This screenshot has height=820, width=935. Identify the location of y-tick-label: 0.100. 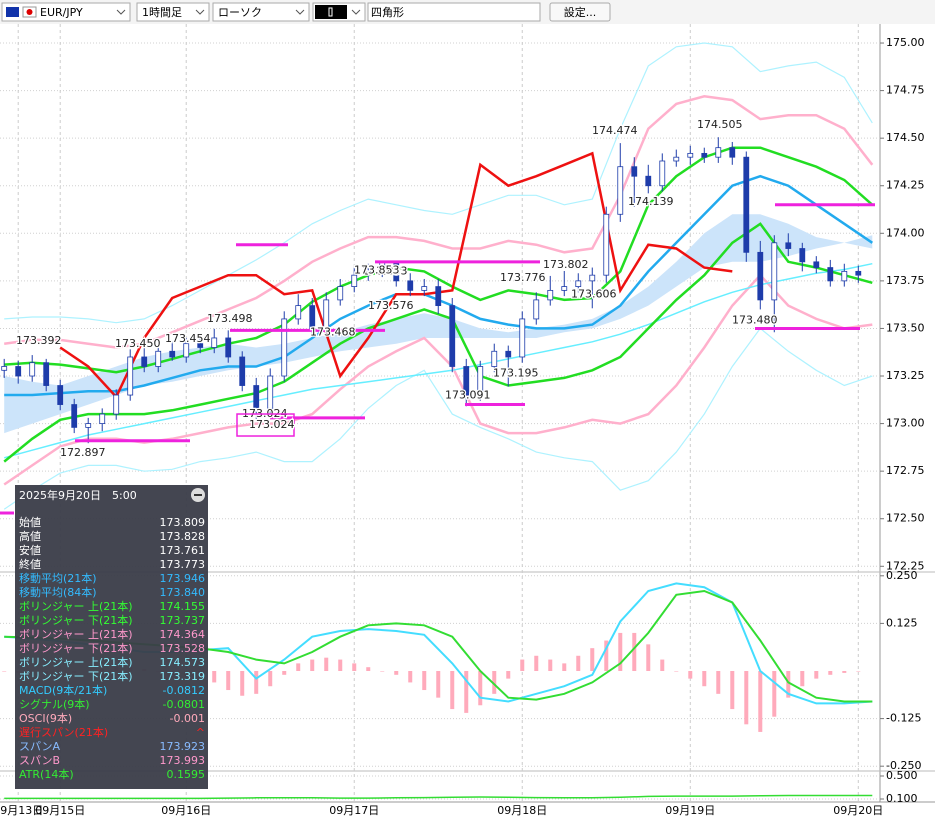
(902, 798).